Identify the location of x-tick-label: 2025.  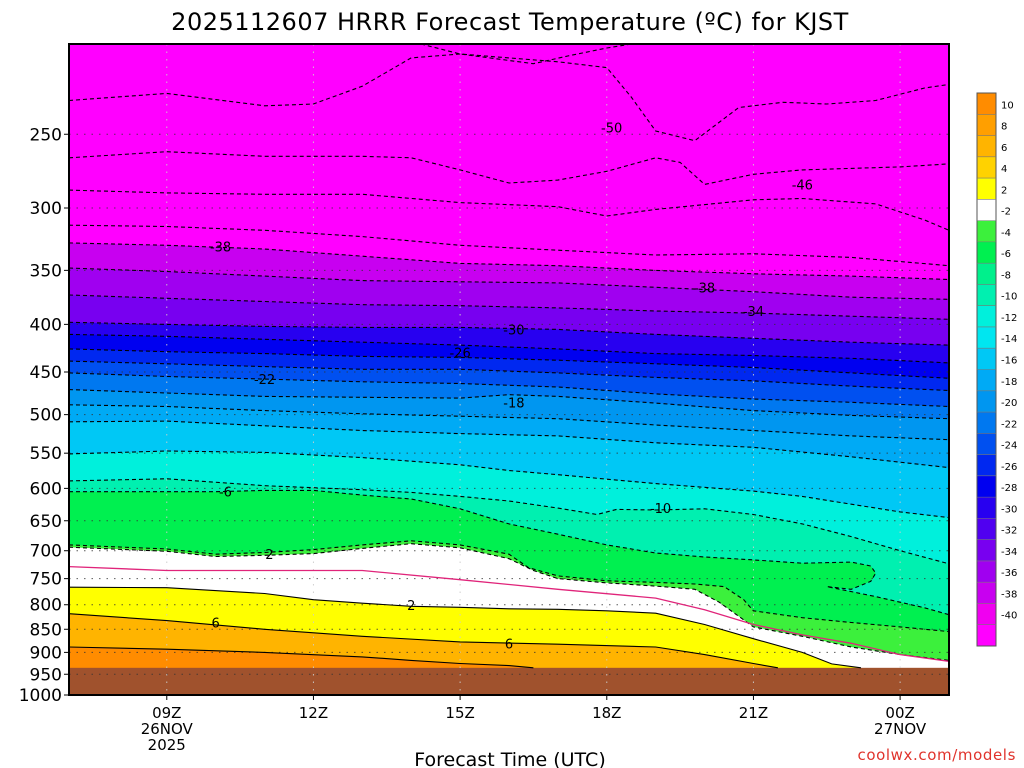
(167, 745).